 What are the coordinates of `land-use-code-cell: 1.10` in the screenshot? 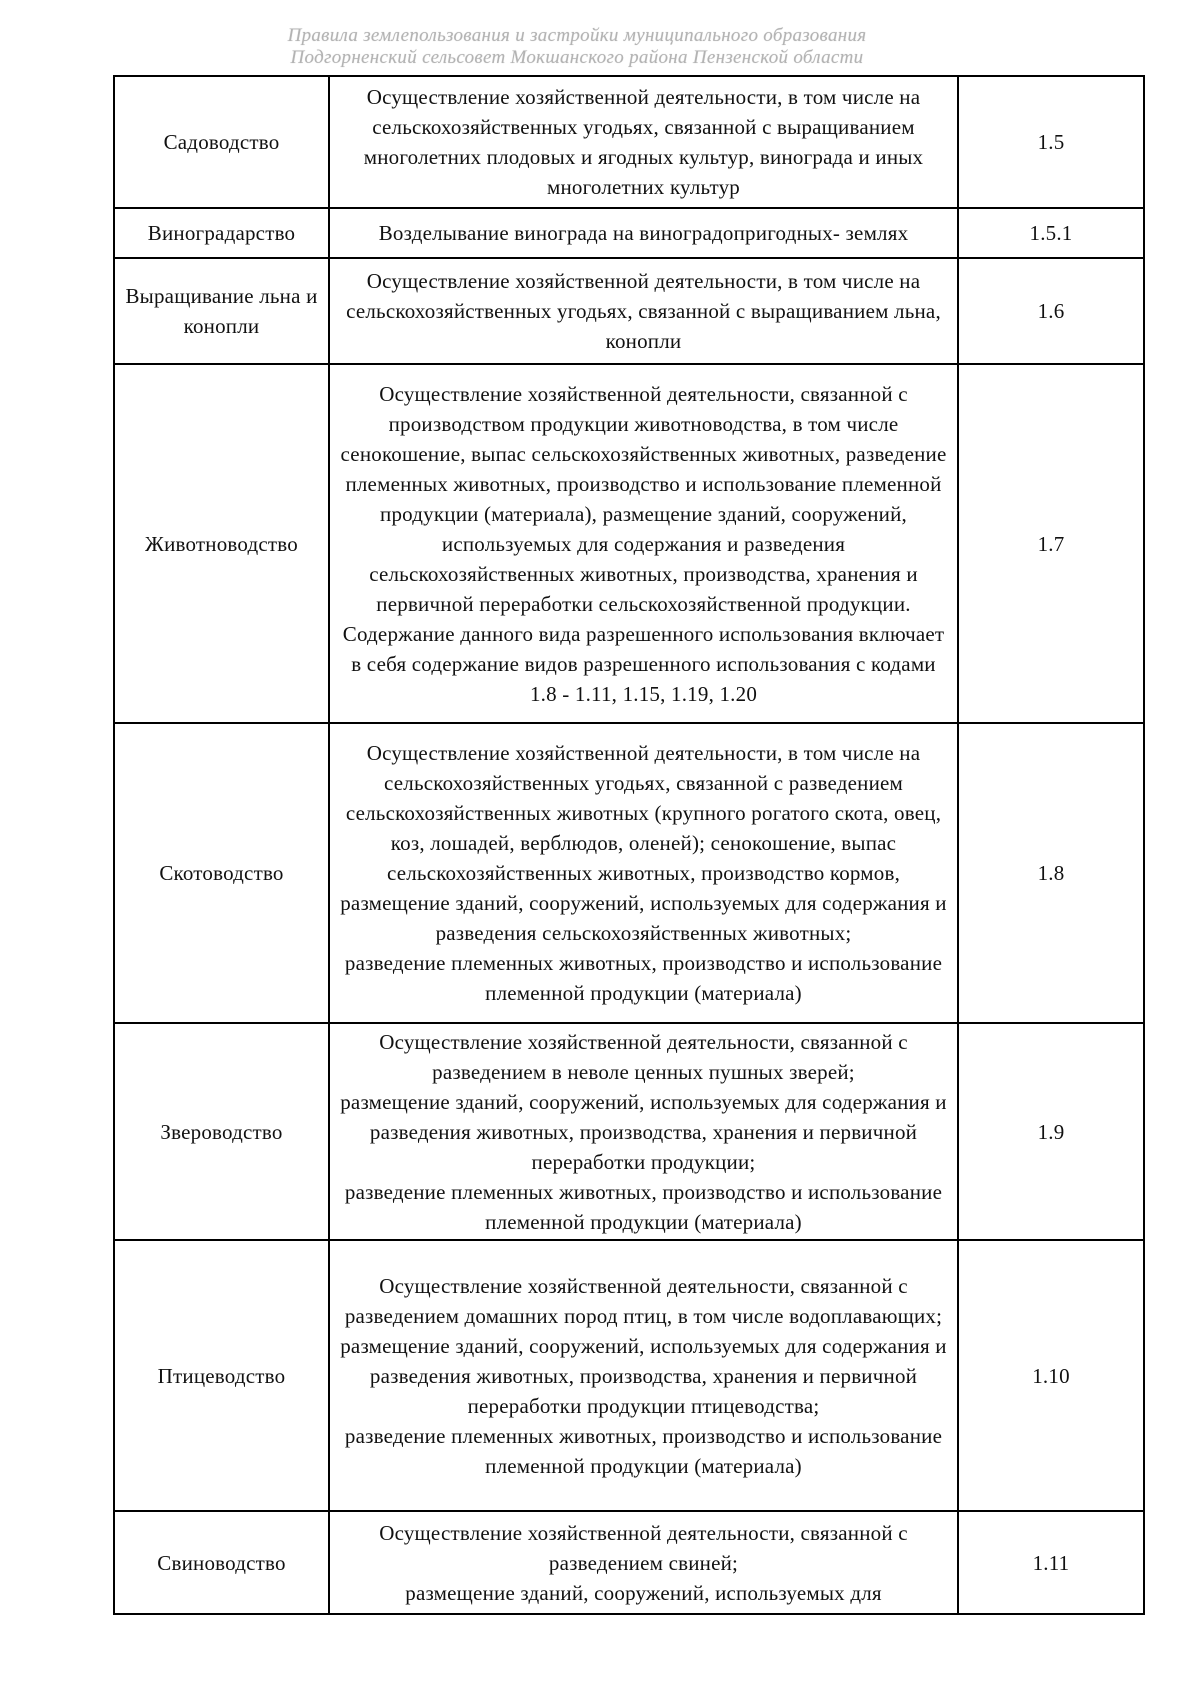 It's located at (1051, 1375).